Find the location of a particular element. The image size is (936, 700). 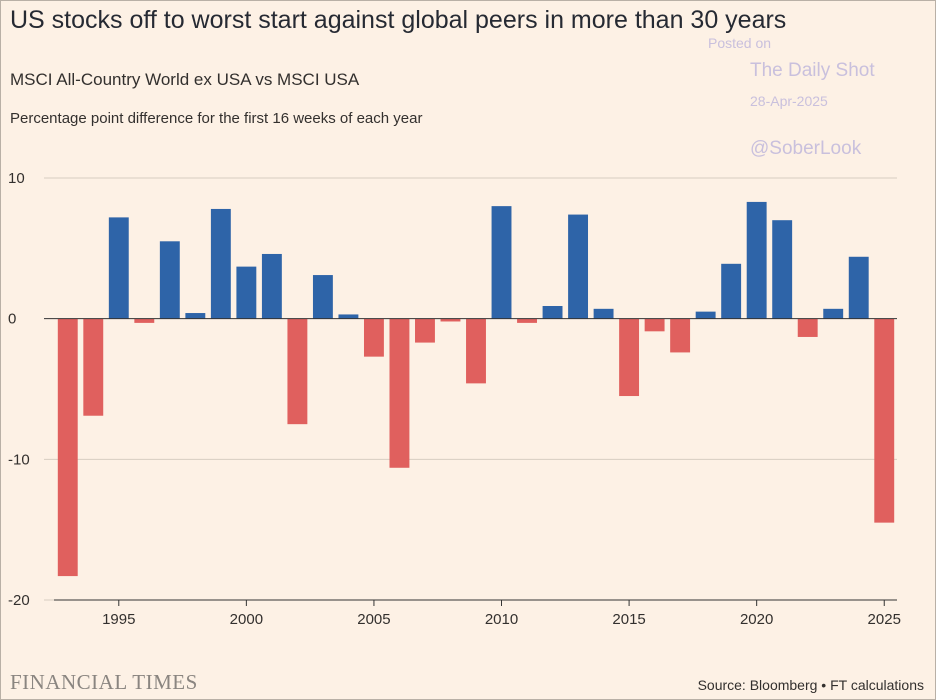

bar-2021 is located at coordinates (782, 269).